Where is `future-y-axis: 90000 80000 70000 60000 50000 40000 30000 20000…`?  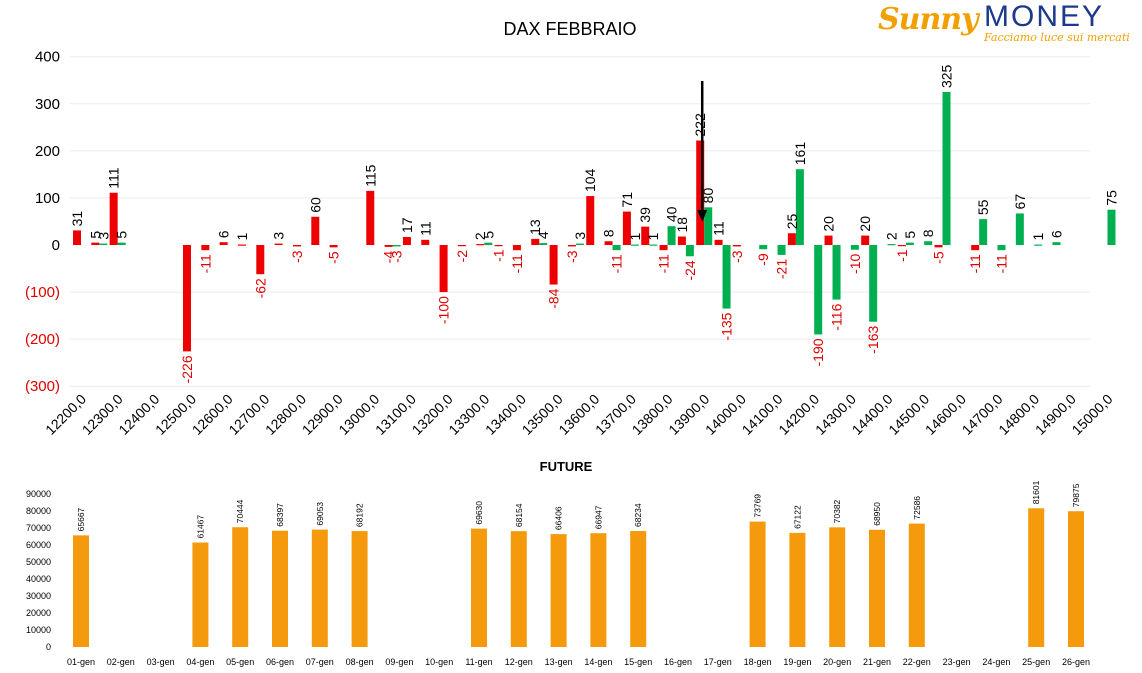 future-y-axis: 90000 80000 70000 60000 50000 40000 30000 20000… is located at coordinates (38, 570).